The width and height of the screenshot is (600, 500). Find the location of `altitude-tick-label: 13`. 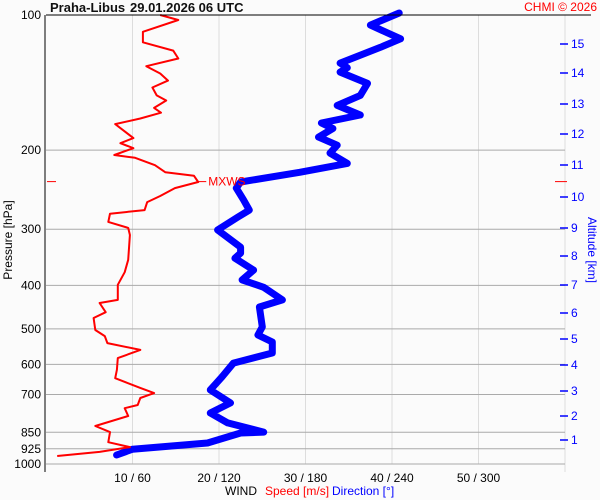

altitude-tick-label: 13 is located at coordinates (578, 104).